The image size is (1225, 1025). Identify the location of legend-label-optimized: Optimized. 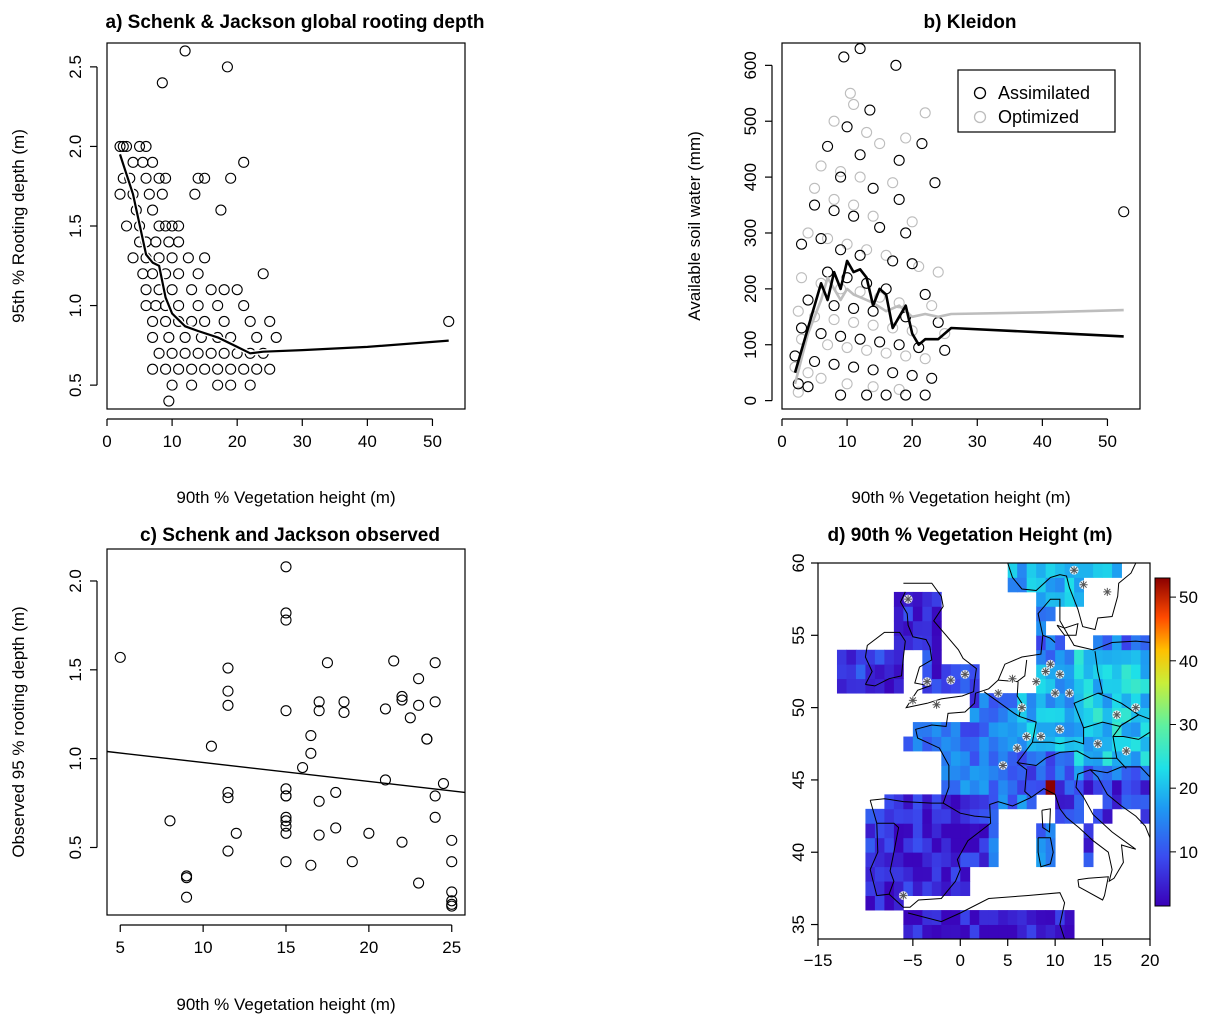
(1038, 117).